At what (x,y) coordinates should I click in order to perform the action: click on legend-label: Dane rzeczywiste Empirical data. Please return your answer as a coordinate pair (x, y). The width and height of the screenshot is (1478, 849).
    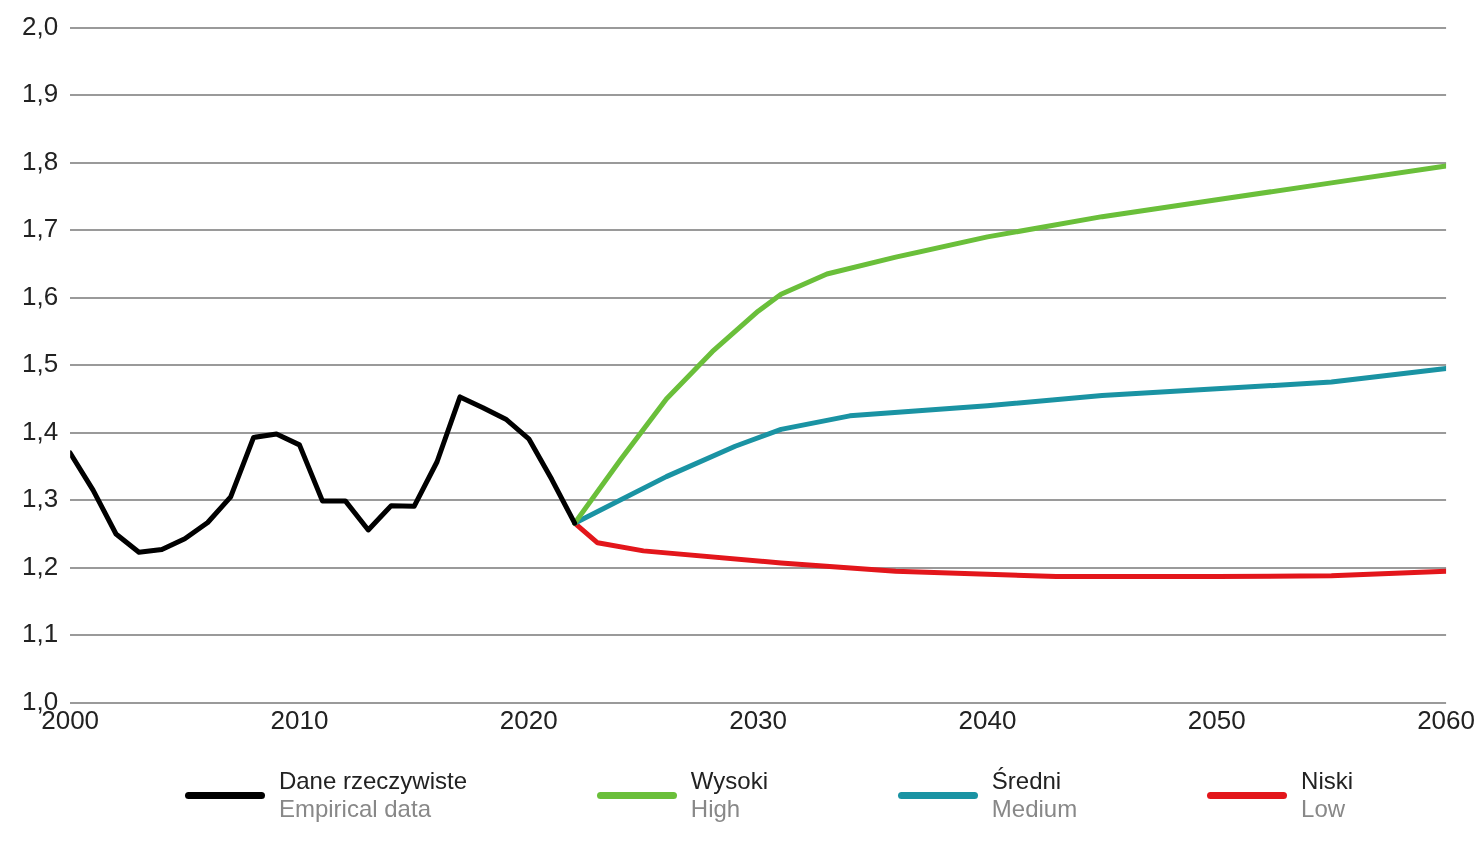
    Looking at the image, I should click on (372, 795).